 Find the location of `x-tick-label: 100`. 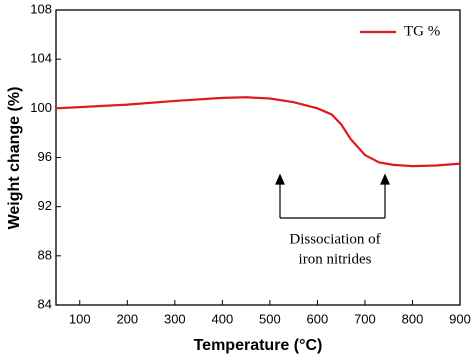

x-tick-label: 100 is located at coordinates (80, 318).